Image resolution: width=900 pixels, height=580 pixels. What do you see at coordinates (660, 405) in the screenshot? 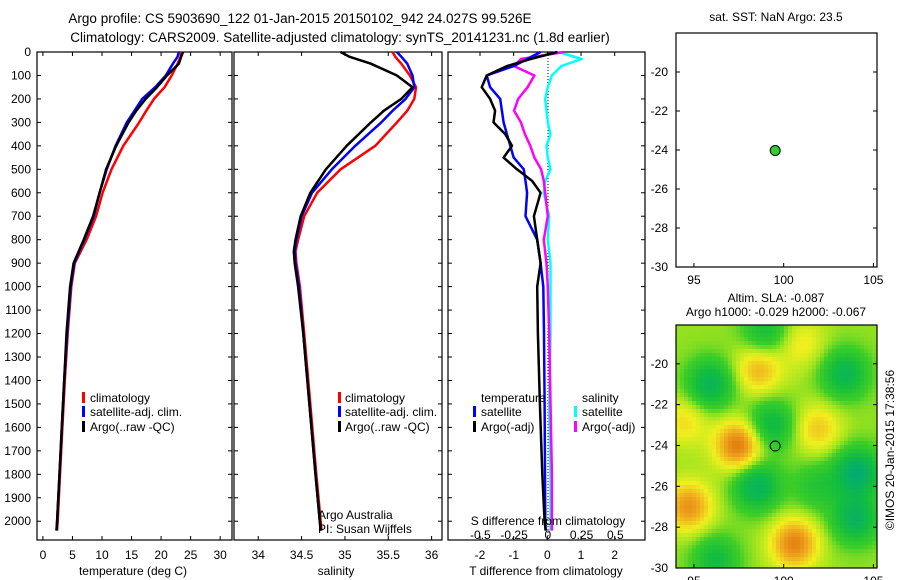
I see `map-y-tick-label: -22` at bounding box center [660, 405].